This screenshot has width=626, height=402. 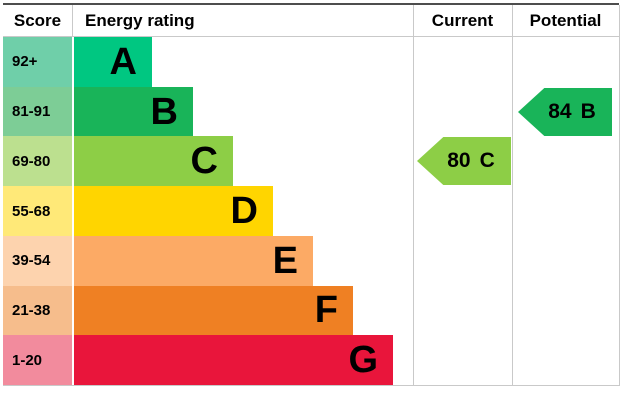 I want to click on band-score-cell: 69-80, so click(x=37, y=161).